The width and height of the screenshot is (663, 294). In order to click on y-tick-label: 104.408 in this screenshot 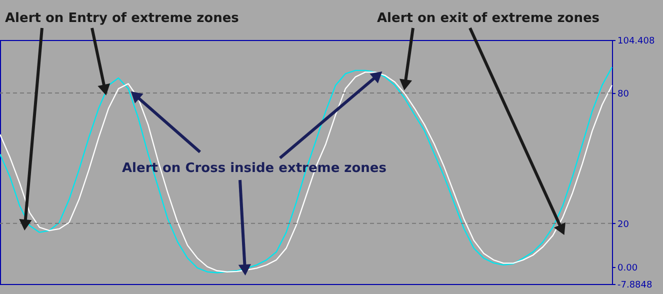, I will do `click(636, 41)`.